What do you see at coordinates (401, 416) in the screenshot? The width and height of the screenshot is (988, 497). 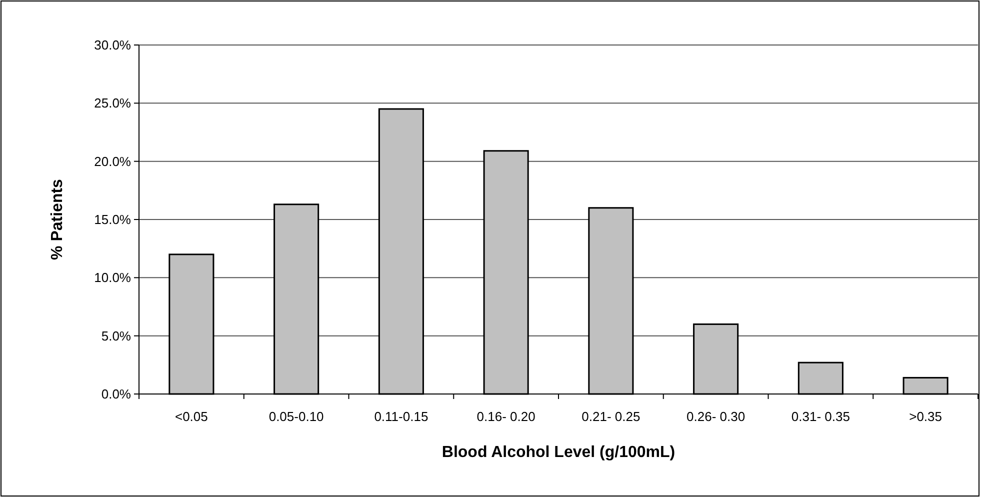 I see `x-tick-label: 0.11-0.15` at bounding box center [401, 416].